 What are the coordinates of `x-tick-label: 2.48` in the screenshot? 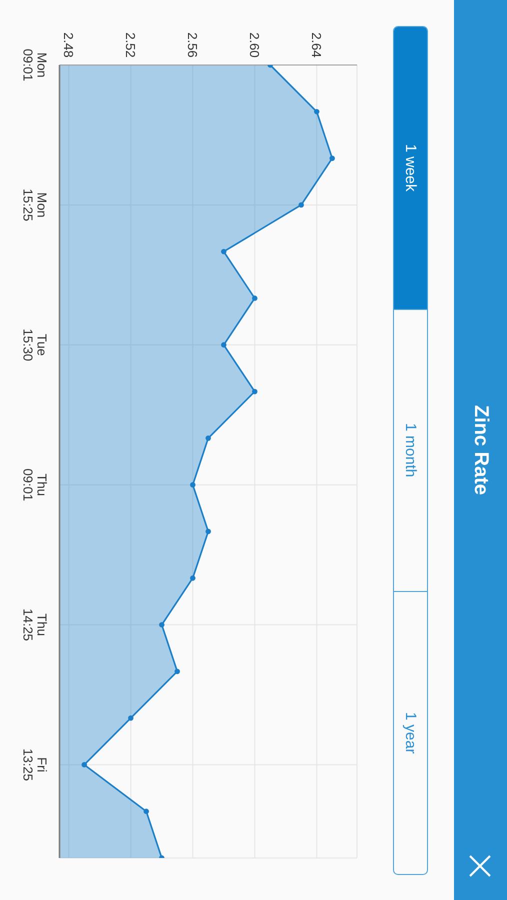 It's located at (68, 45).